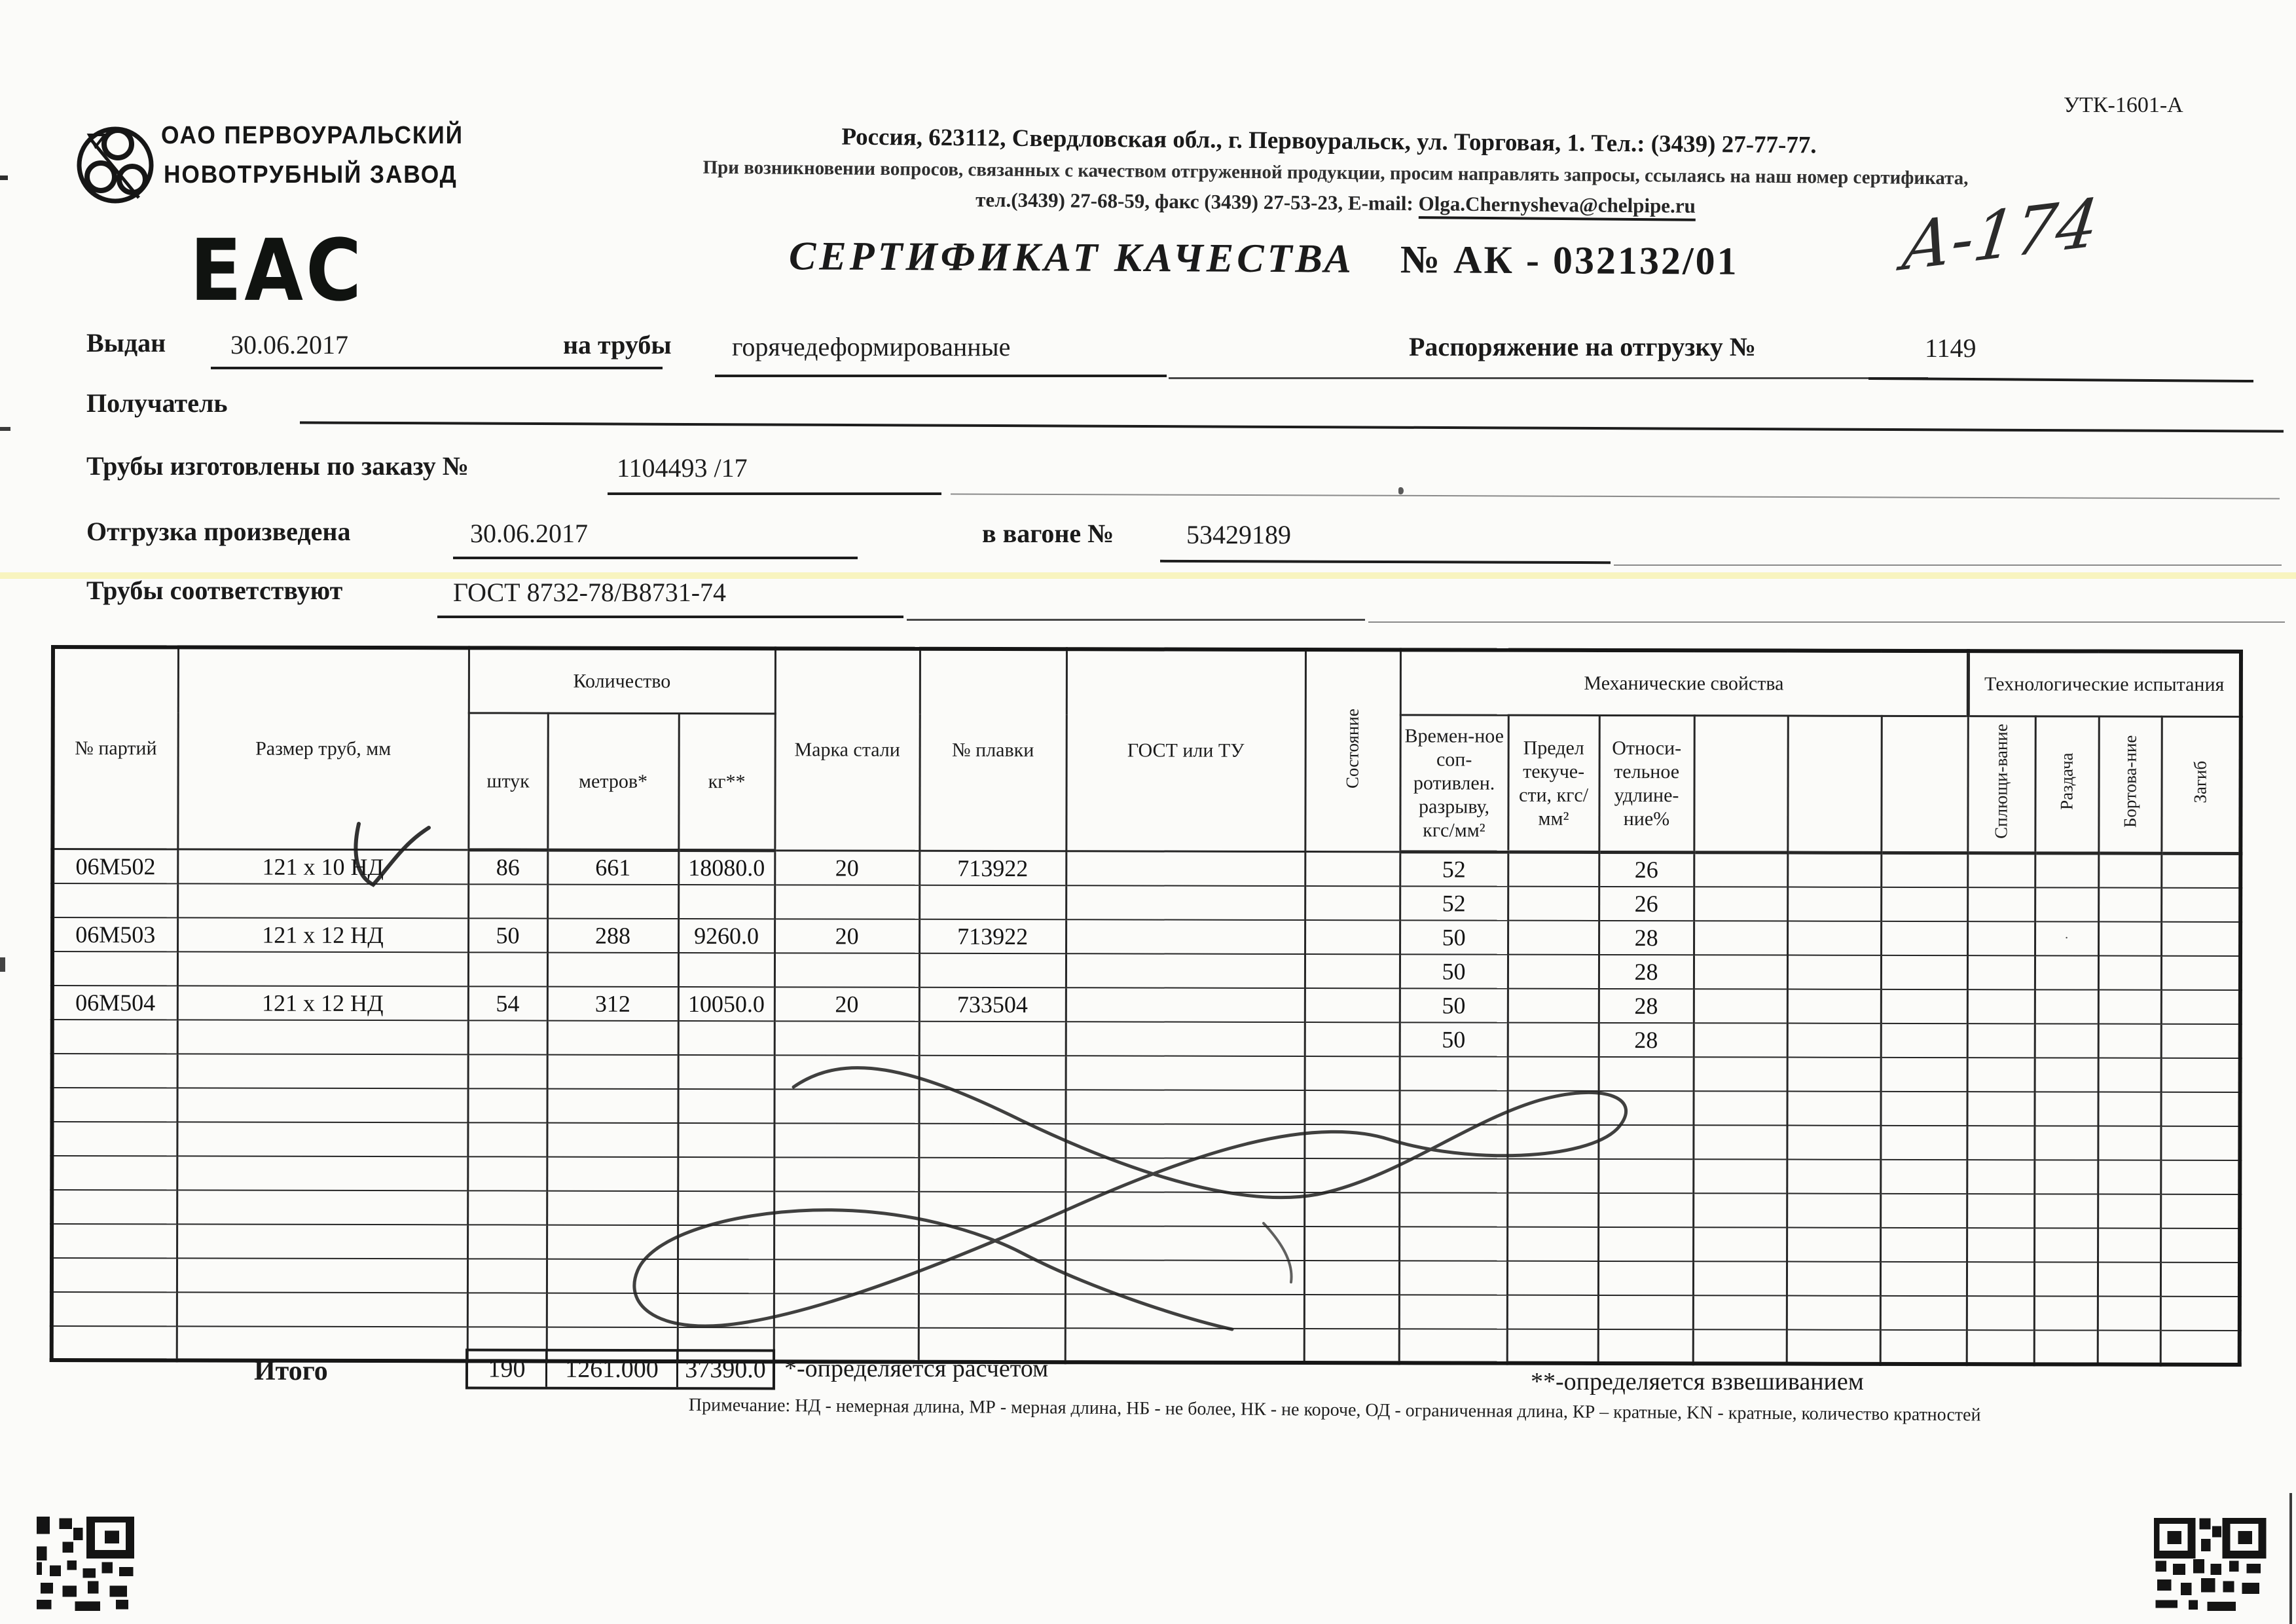 The image size is (2296, 1624). Describe the element at coordinates (726, 782) in the screenshot. I see `col-header-kg: кг**` at that location.